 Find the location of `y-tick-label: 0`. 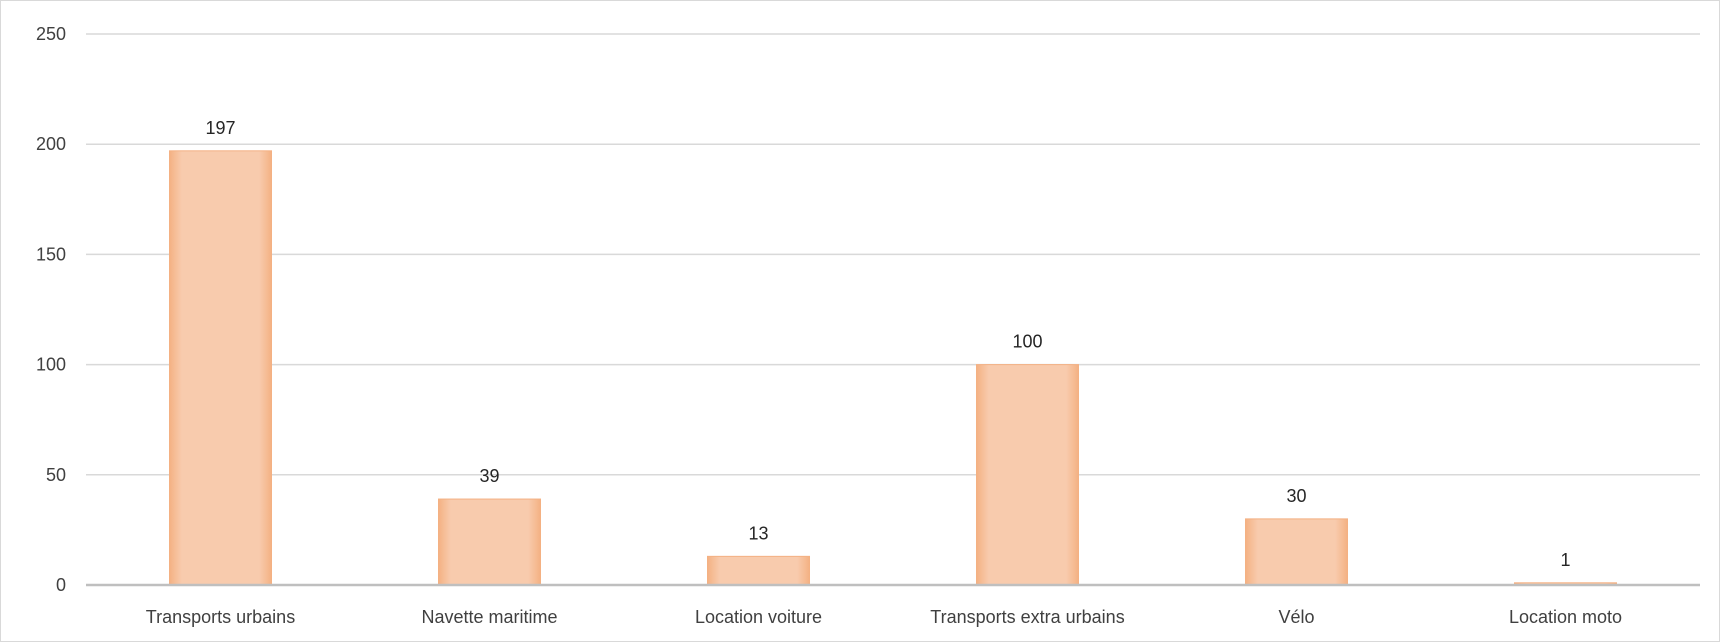

y-tick-label: 0 is located at coordinates (61, 585).